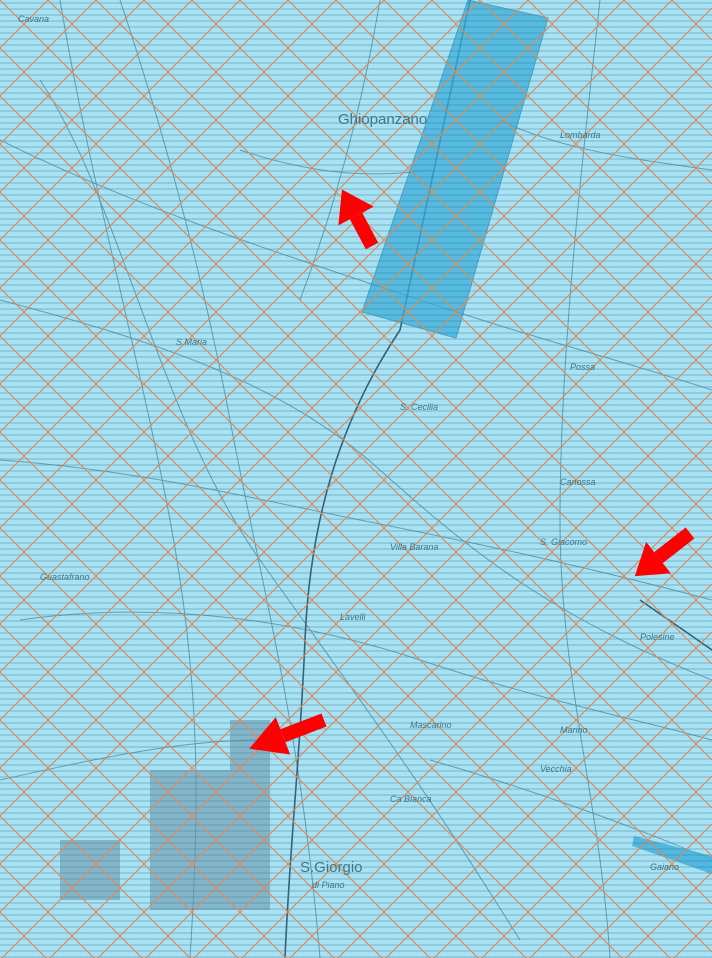  What do you see at coordinates (358, 219) in the screenshot?
I see `arrow-north-icon` at bounding box center [358, 219].